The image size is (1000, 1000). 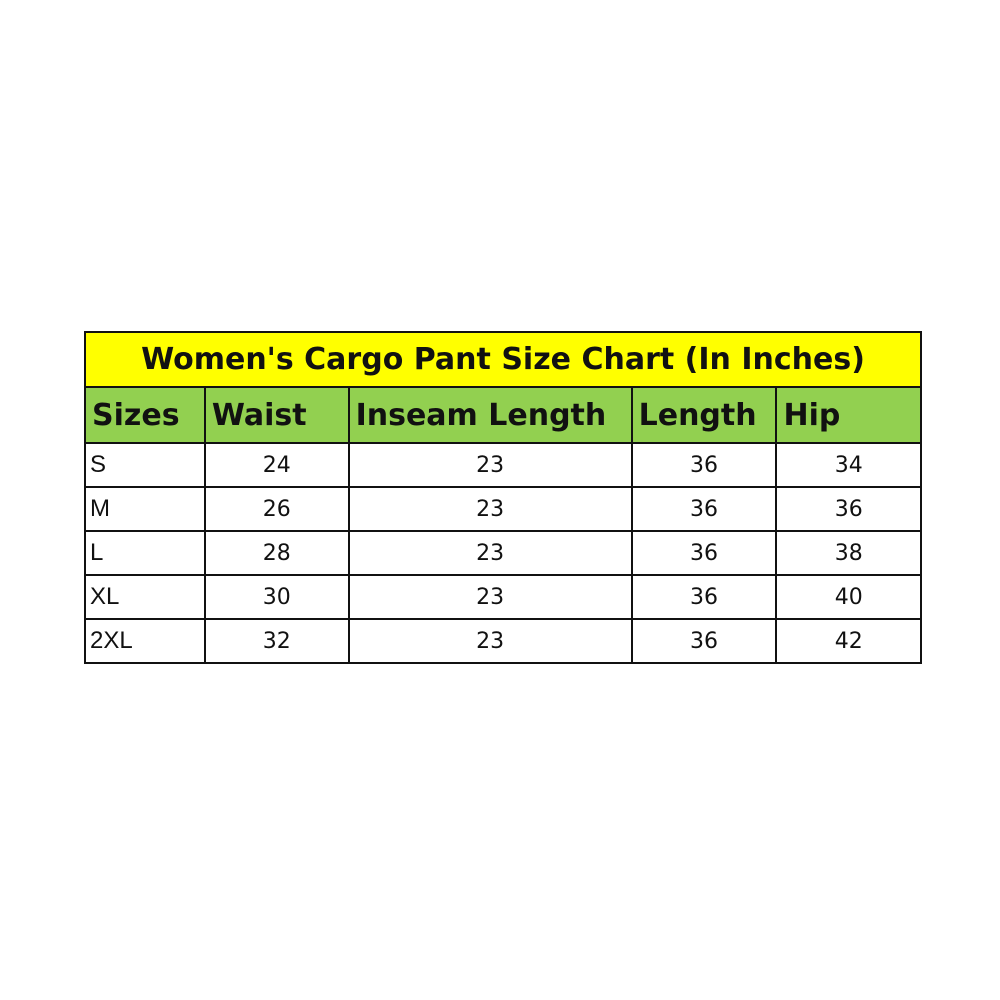 I want to click on size-cell: M, so click(x=145, y=509).